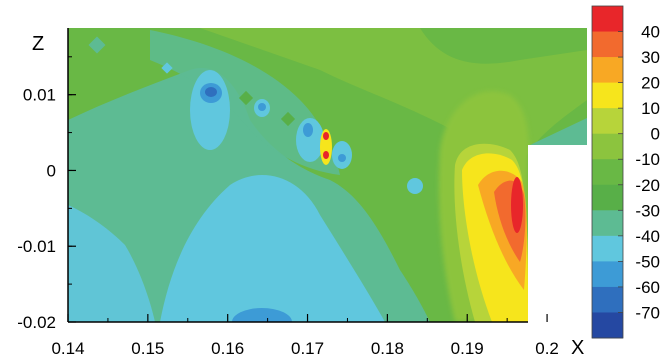  Describe the element at coordinates (38, 44) in the screenshot. I see `y-axis-title: Z` at that location.